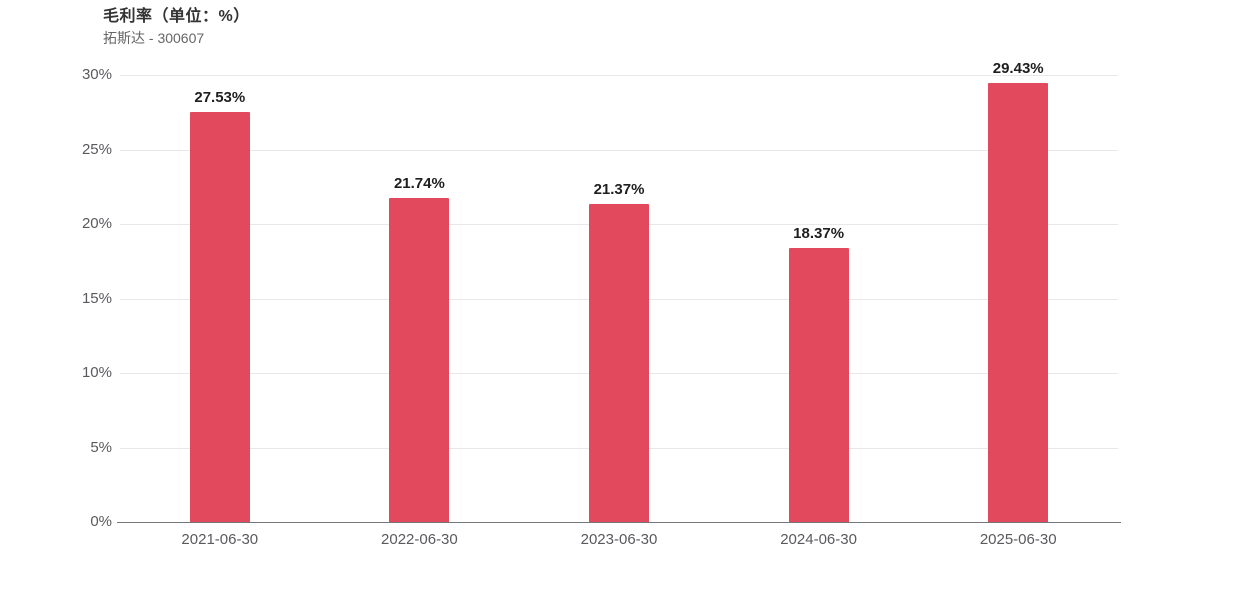 The width and height of the screenshot is (1242, 596). What do you see at coordinates (96, 223) in the screenshot?
I see `y-axis-tick-label: 20%` at bounding box center [96, 223].